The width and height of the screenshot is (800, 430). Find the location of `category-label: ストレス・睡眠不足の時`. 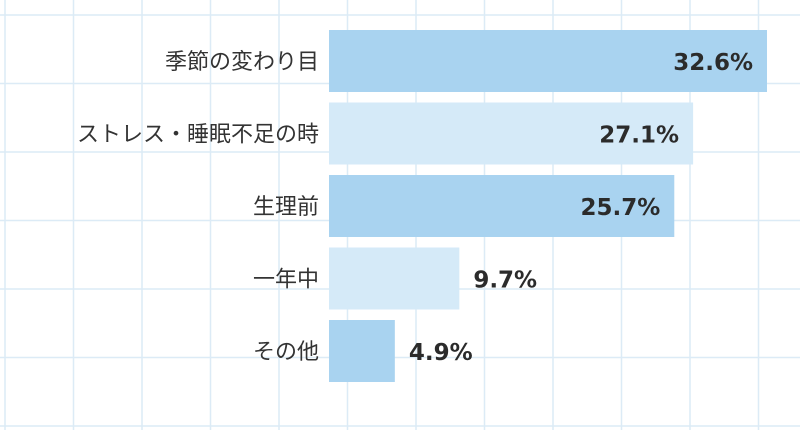

category-label: ストレス・睡眠不足の時 is located at coordinates (198, 135).